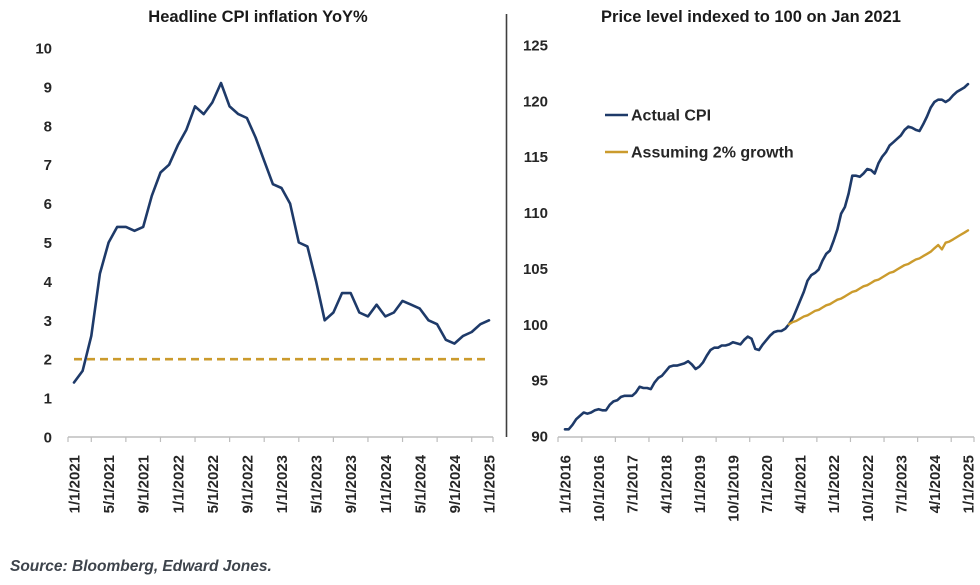 Image resolution: width=980 pixels, height=585 pixels. Describe the element at coordinates (455, 483) in the screenshot. I see `x-tick-label: 9/1/2024` at that location.